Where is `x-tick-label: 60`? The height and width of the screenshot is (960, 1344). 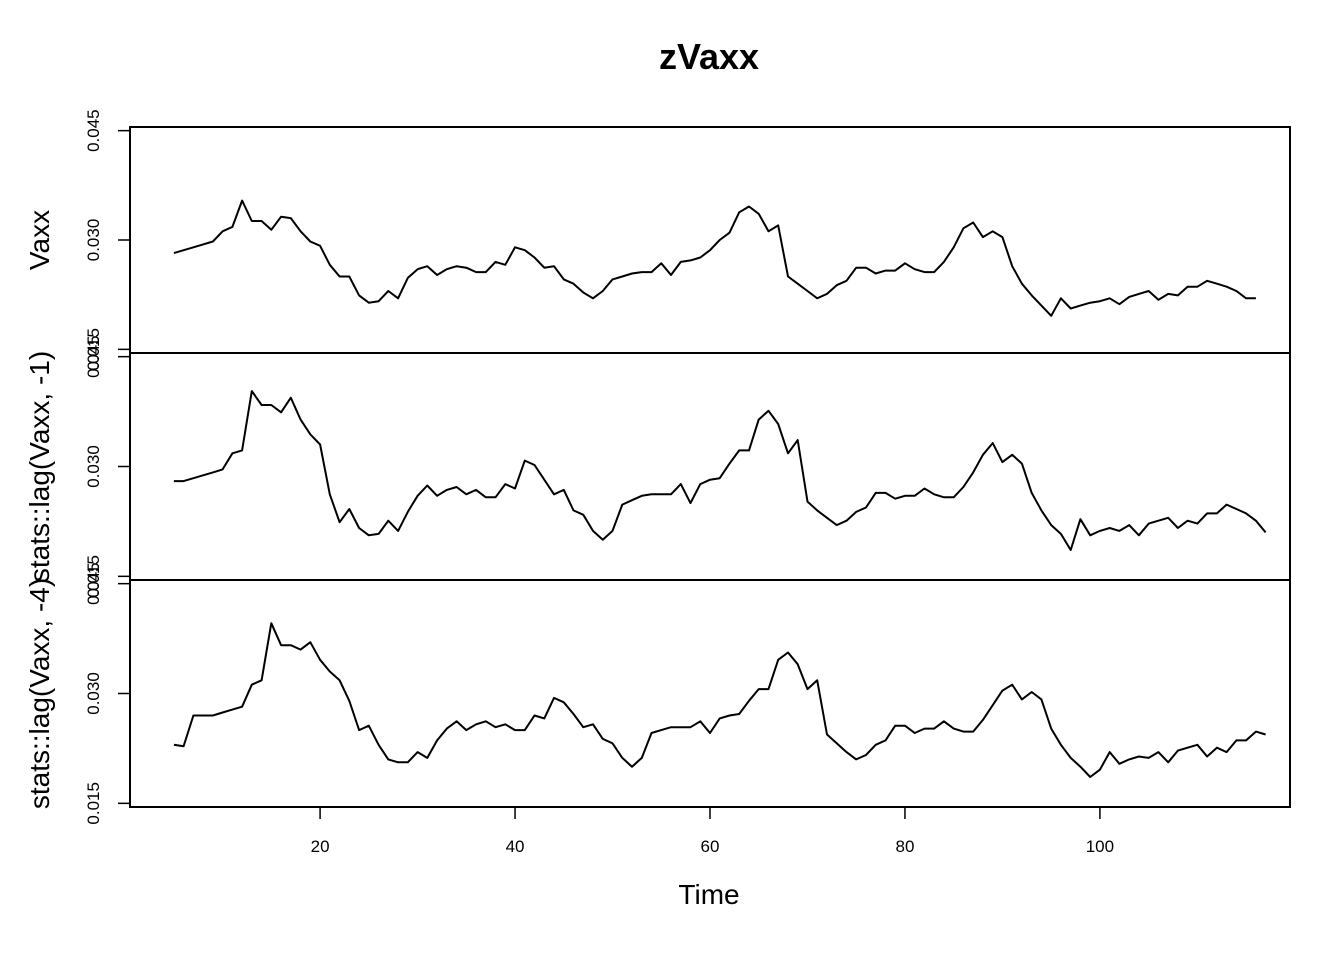
x-tick-label: 60 is located at coordinates (710, 846).